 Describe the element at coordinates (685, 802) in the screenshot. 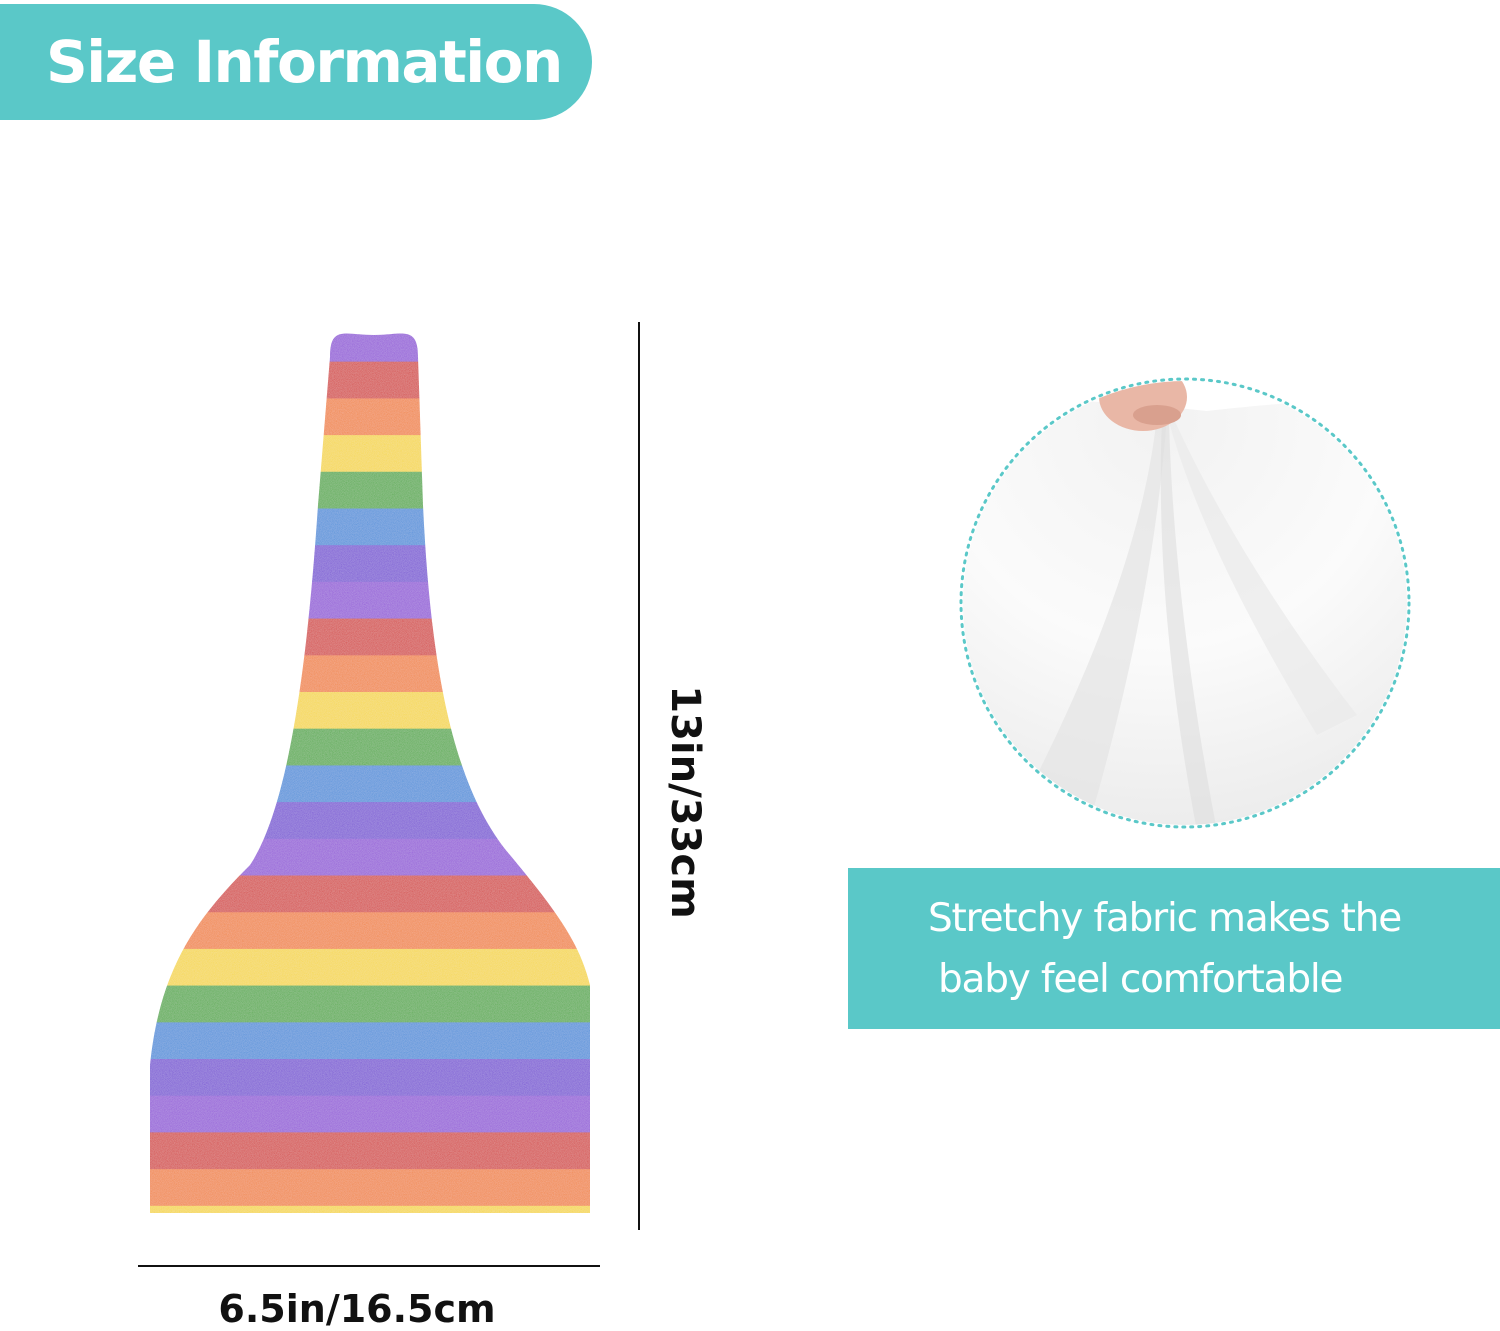

I see `height-dimension-label: 13in/33cm` at that location.